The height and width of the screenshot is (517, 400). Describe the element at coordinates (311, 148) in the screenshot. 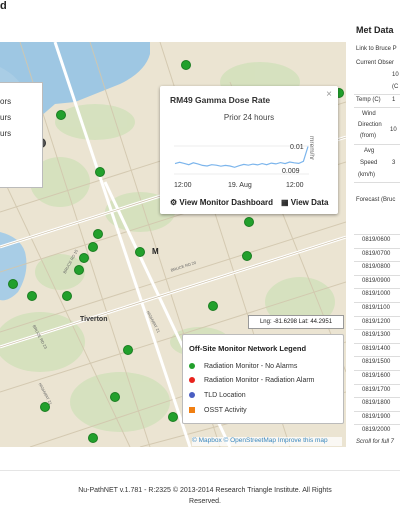

I see `y-axis-unit: mrem/hr` at that location.